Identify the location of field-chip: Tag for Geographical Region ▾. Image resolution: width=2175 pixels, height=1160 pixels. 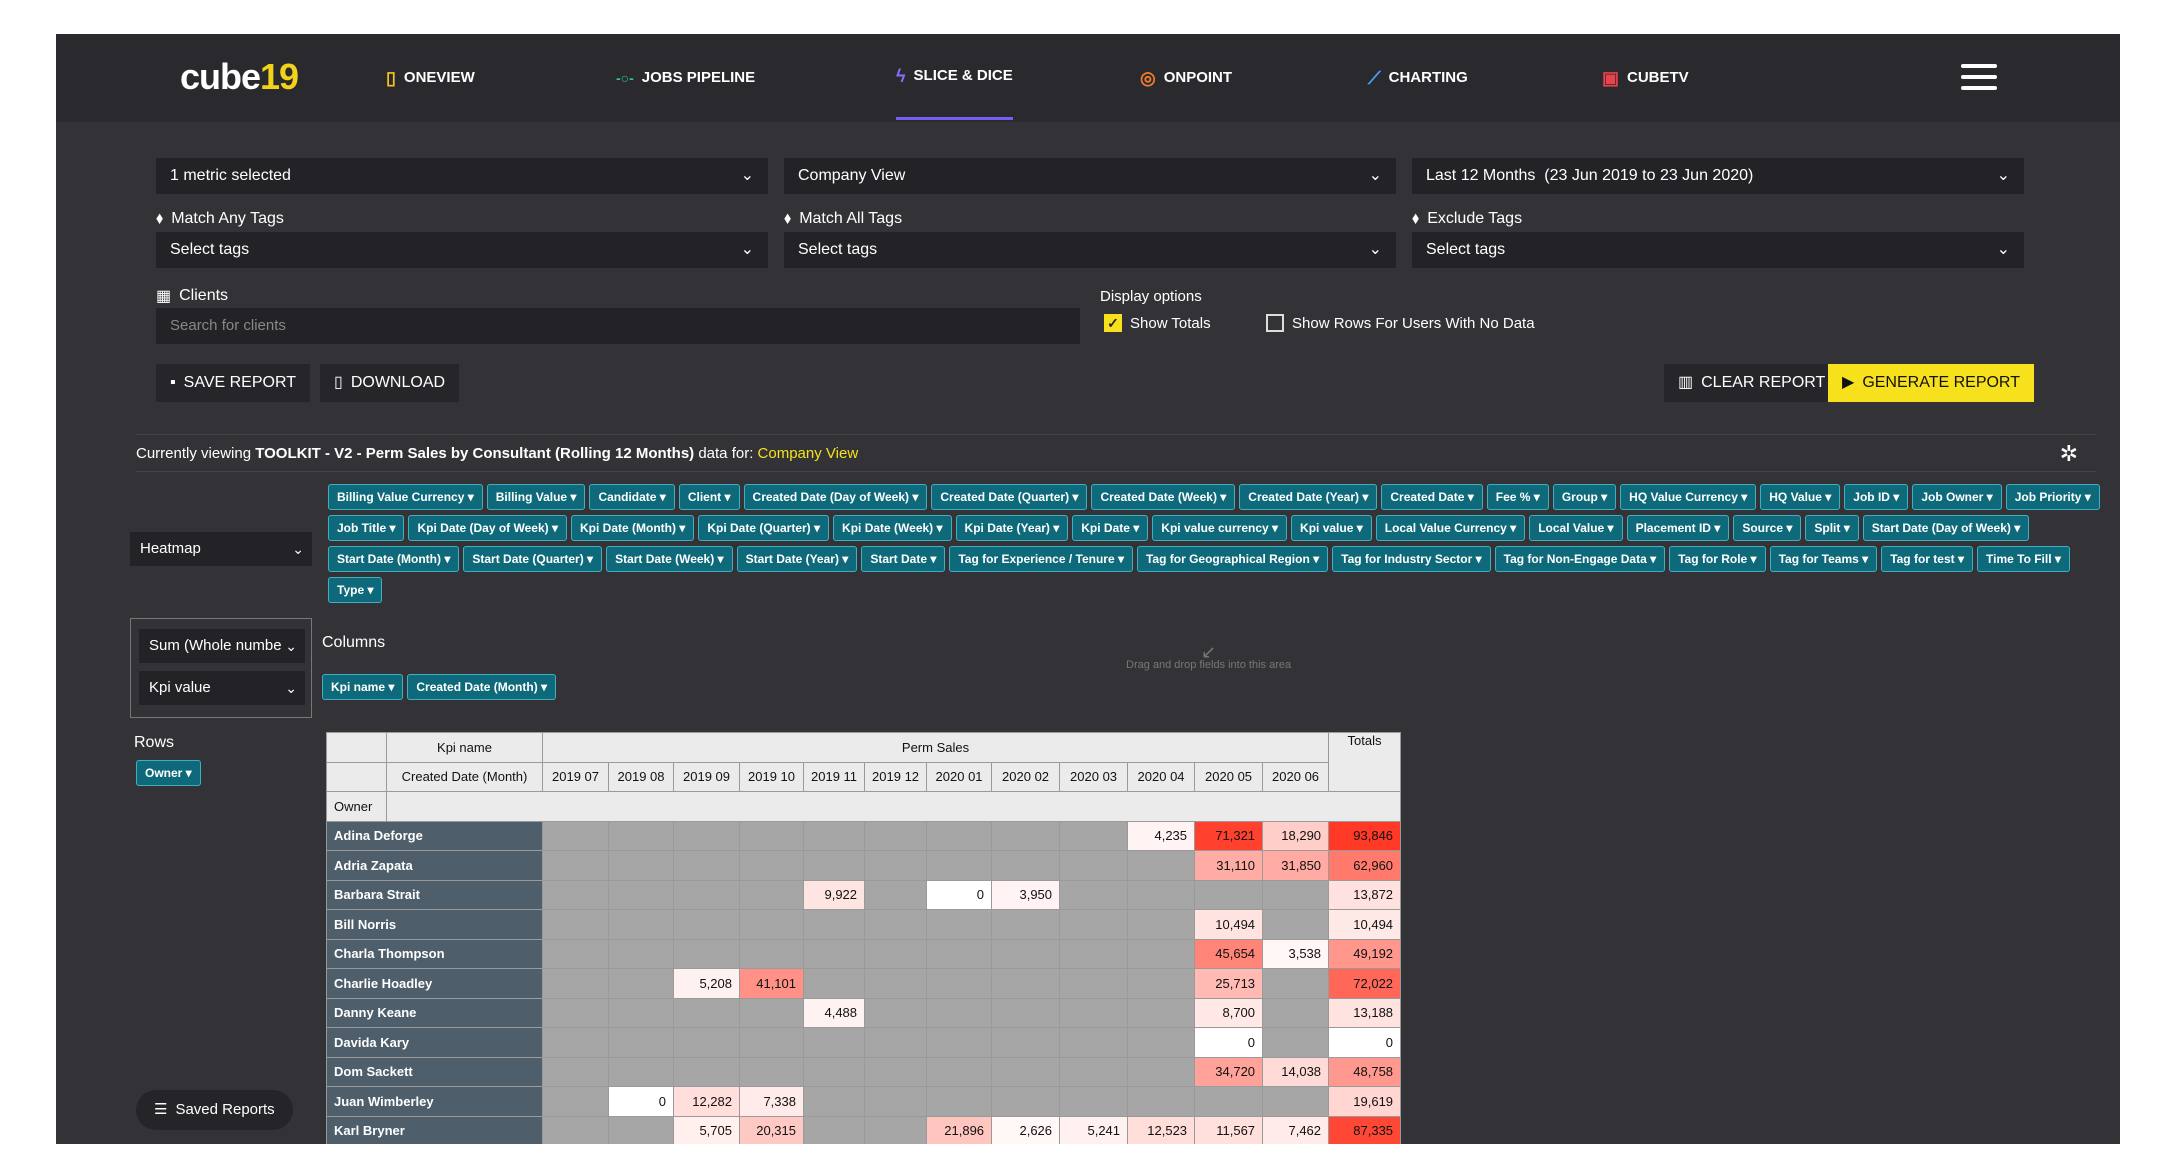
(1232, 559).